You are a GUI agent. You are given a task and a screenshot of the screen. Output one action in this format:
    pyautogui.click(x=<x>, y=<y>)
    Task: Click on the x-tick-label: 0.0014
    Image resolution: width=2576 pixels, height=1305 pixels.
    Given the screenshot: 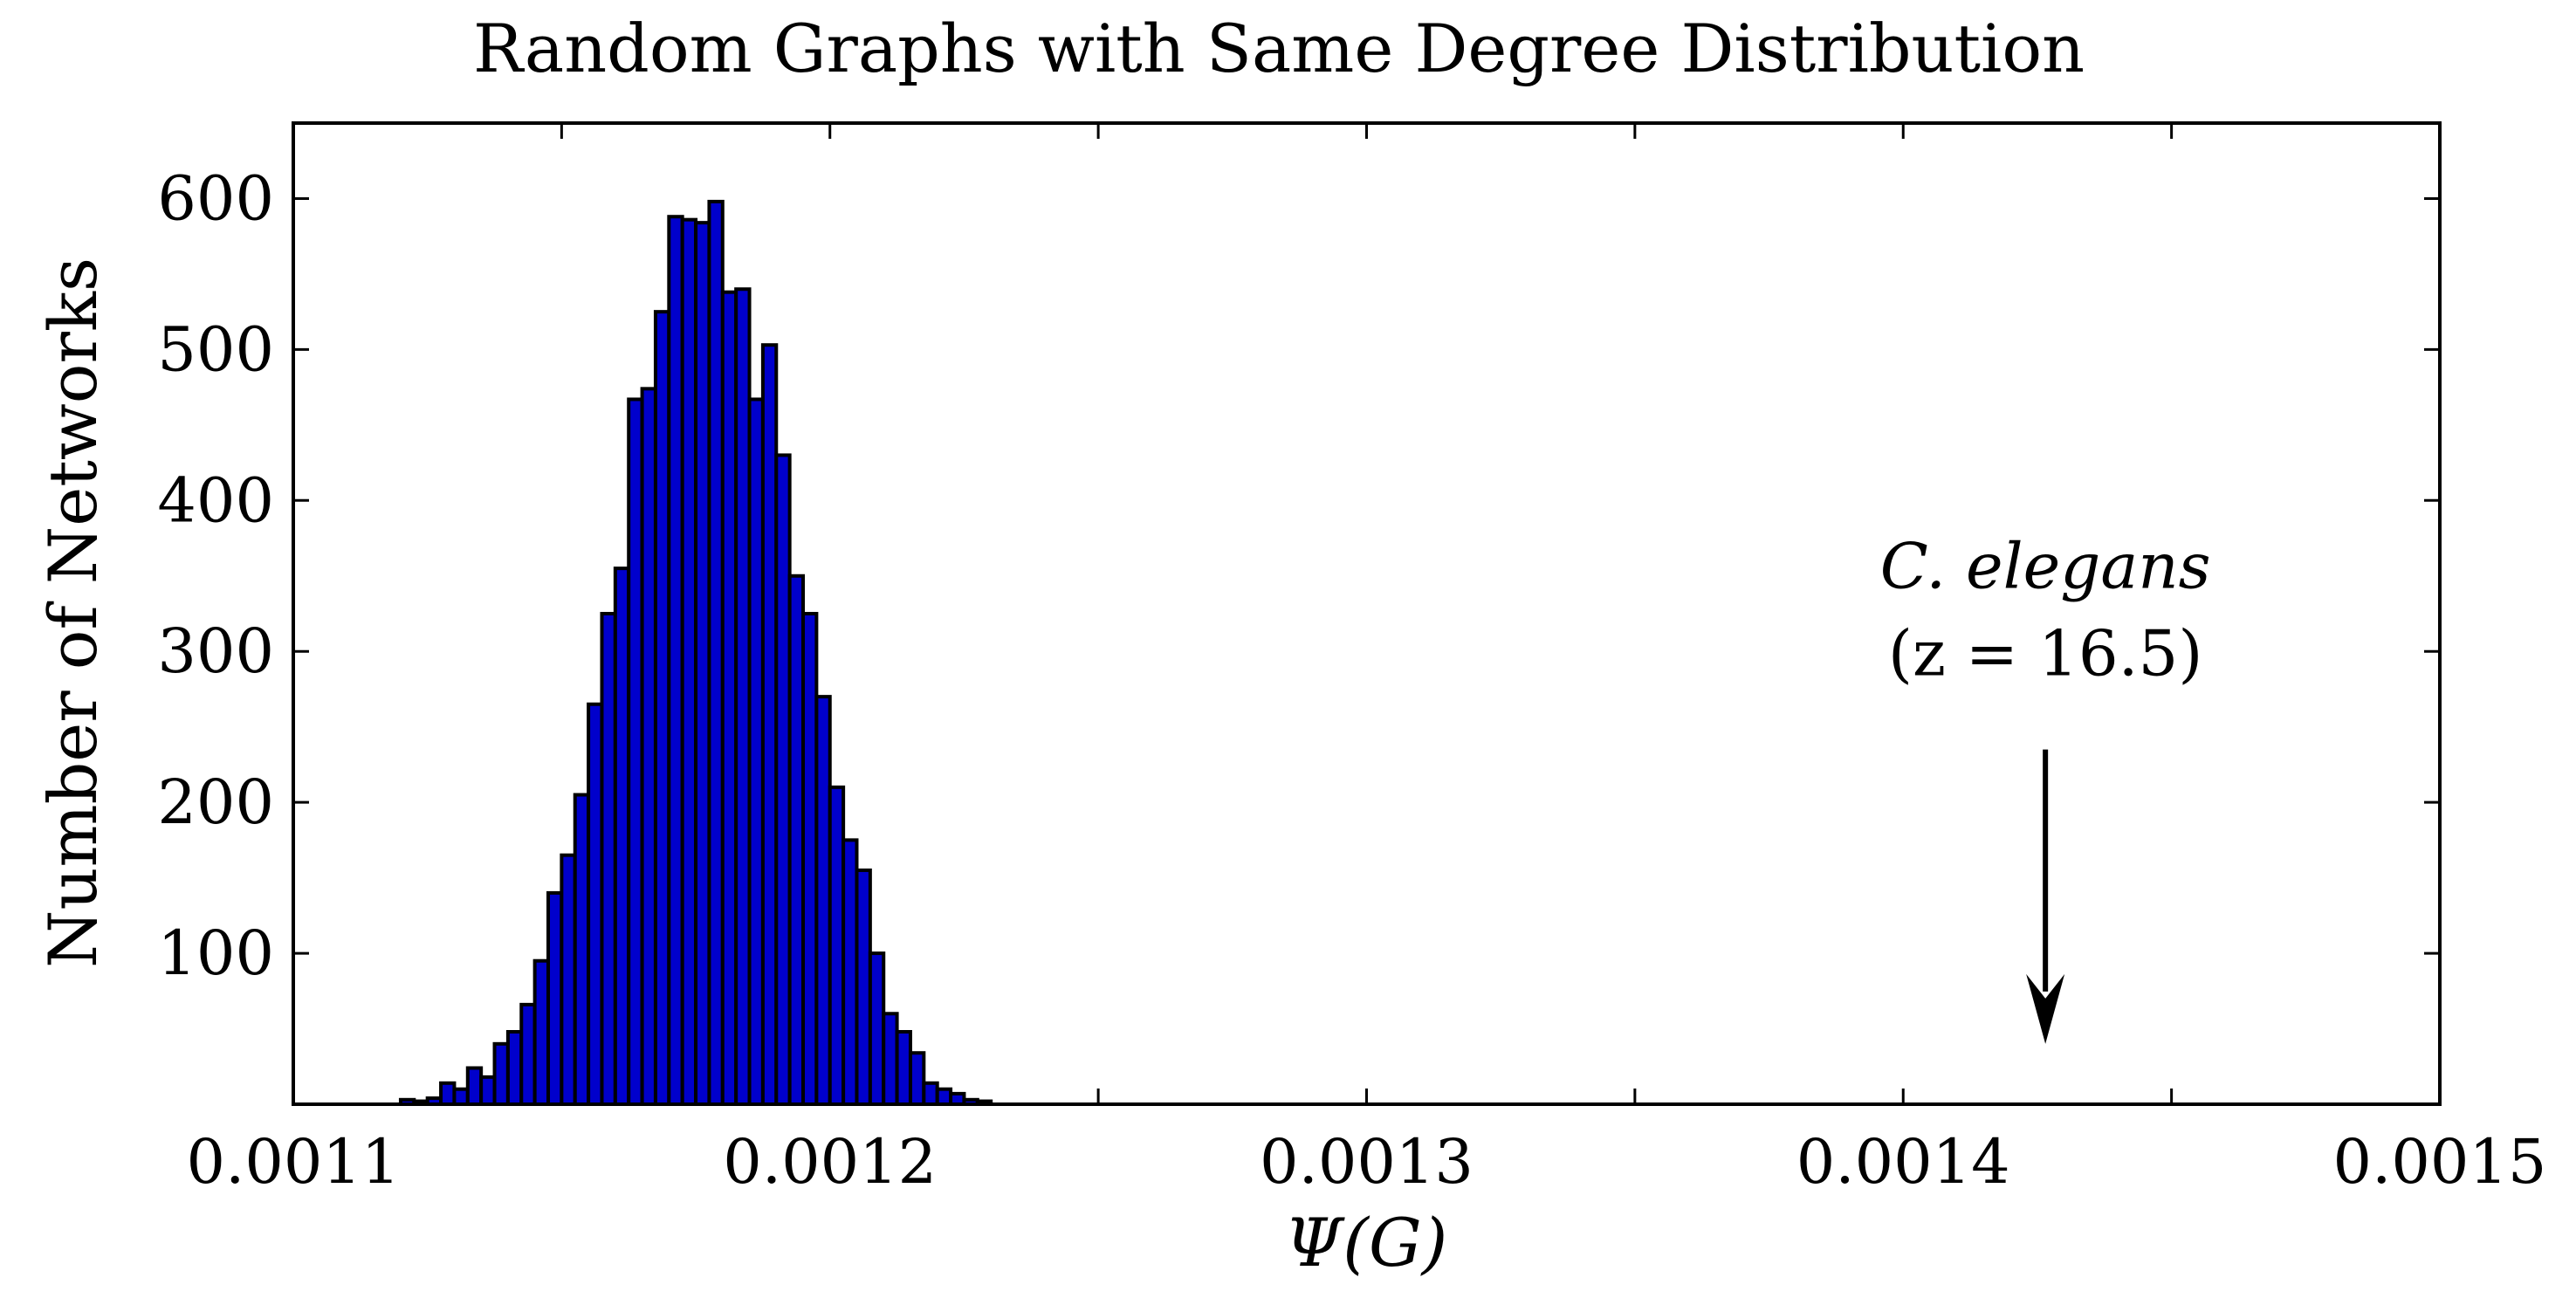 What is the action you would take?
    pyautogui.click(x=1903, y=1162)
    